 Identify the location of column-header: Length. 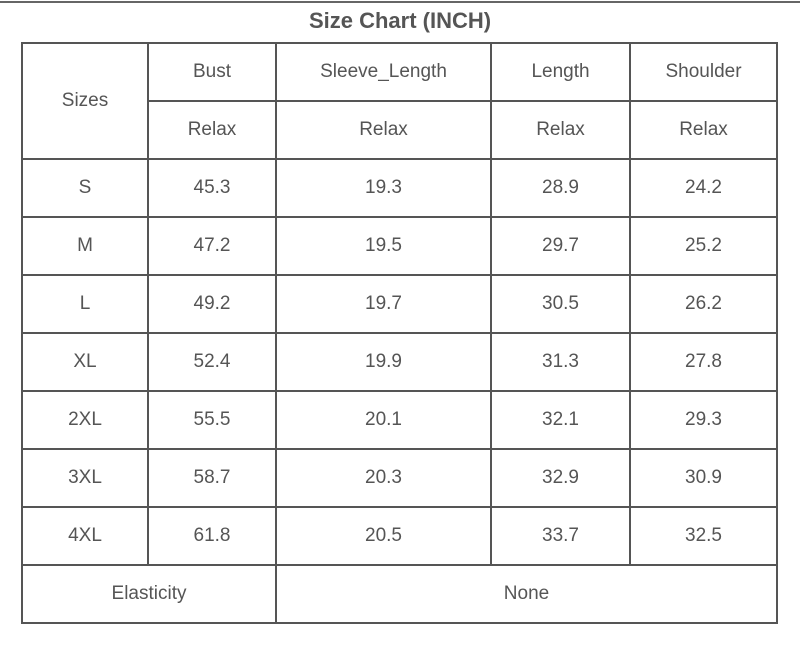
(560, 72).